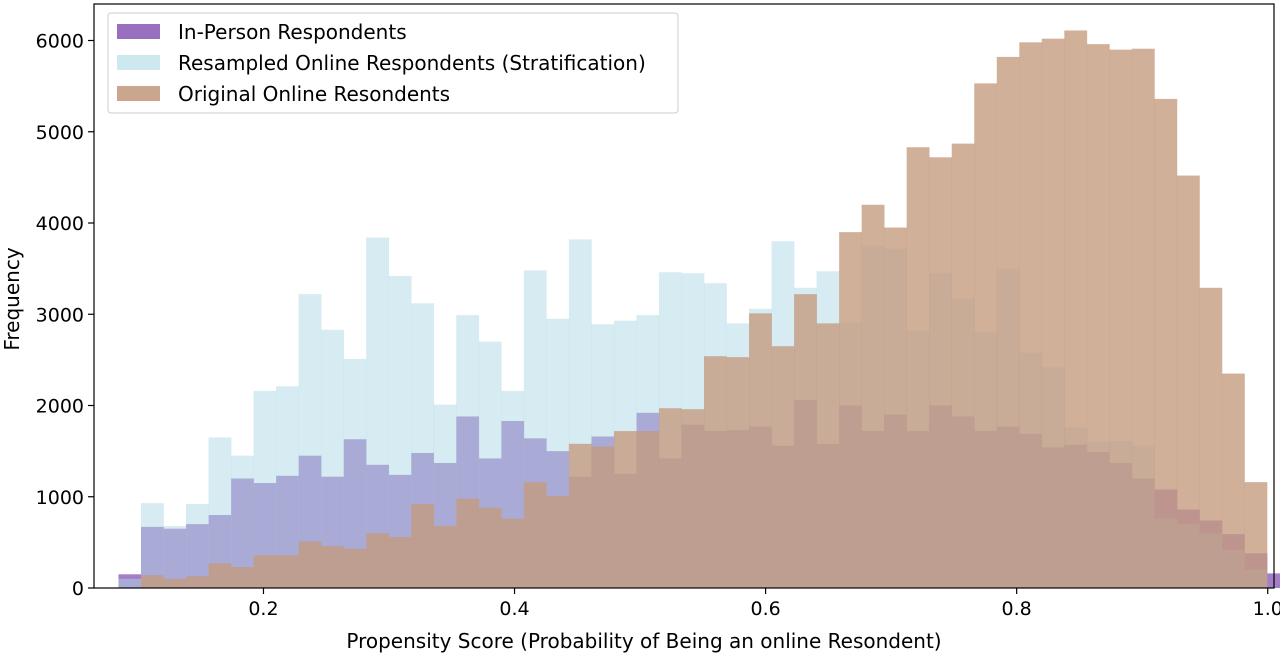 The width and height of the screenshot is (1280, 657). I want to click on x-axis: 0.2 0.4 0.6 0.8 1.0, so click(764, 604).